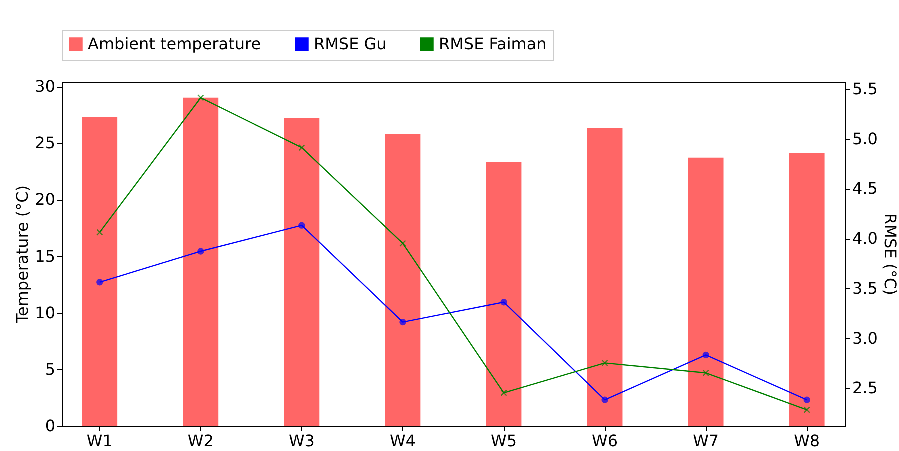  Describe the element at coordinates (350, 44) in the screenshot. I see `legend-label: RMSE Gu` at that location.